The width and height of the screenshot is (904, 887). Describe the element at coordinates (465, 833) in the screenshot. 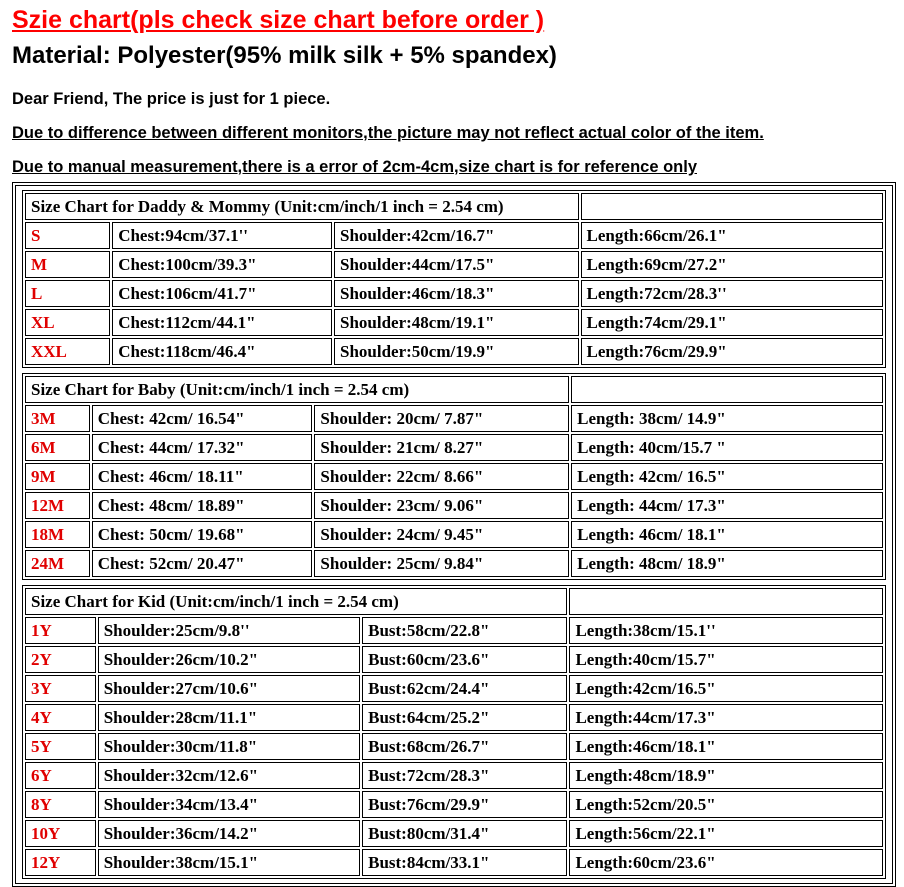

I see `measurement-cell: Bust:80cm/31.4"` at that location.